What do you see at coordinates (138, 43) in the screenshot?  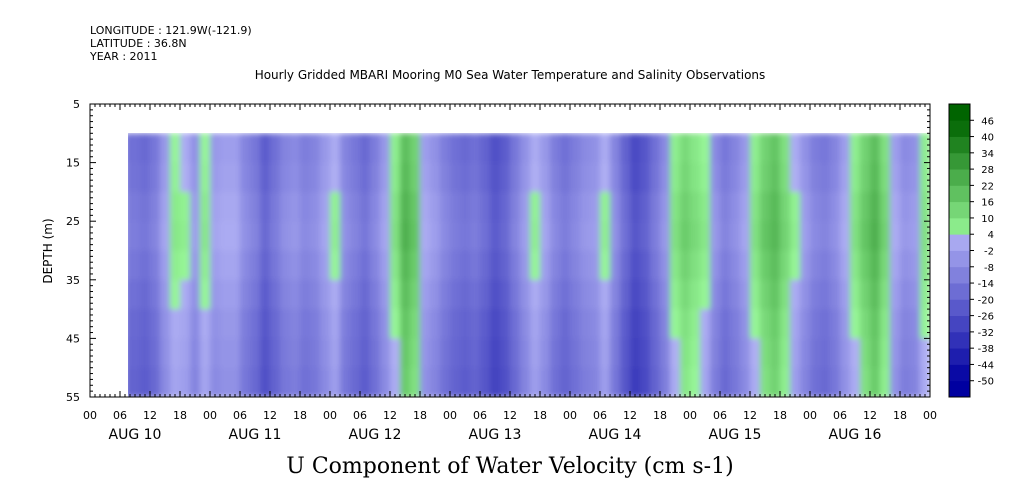 I see `latitude-label: LATITUDE : 36.8N` at bounding box center [138, 43].